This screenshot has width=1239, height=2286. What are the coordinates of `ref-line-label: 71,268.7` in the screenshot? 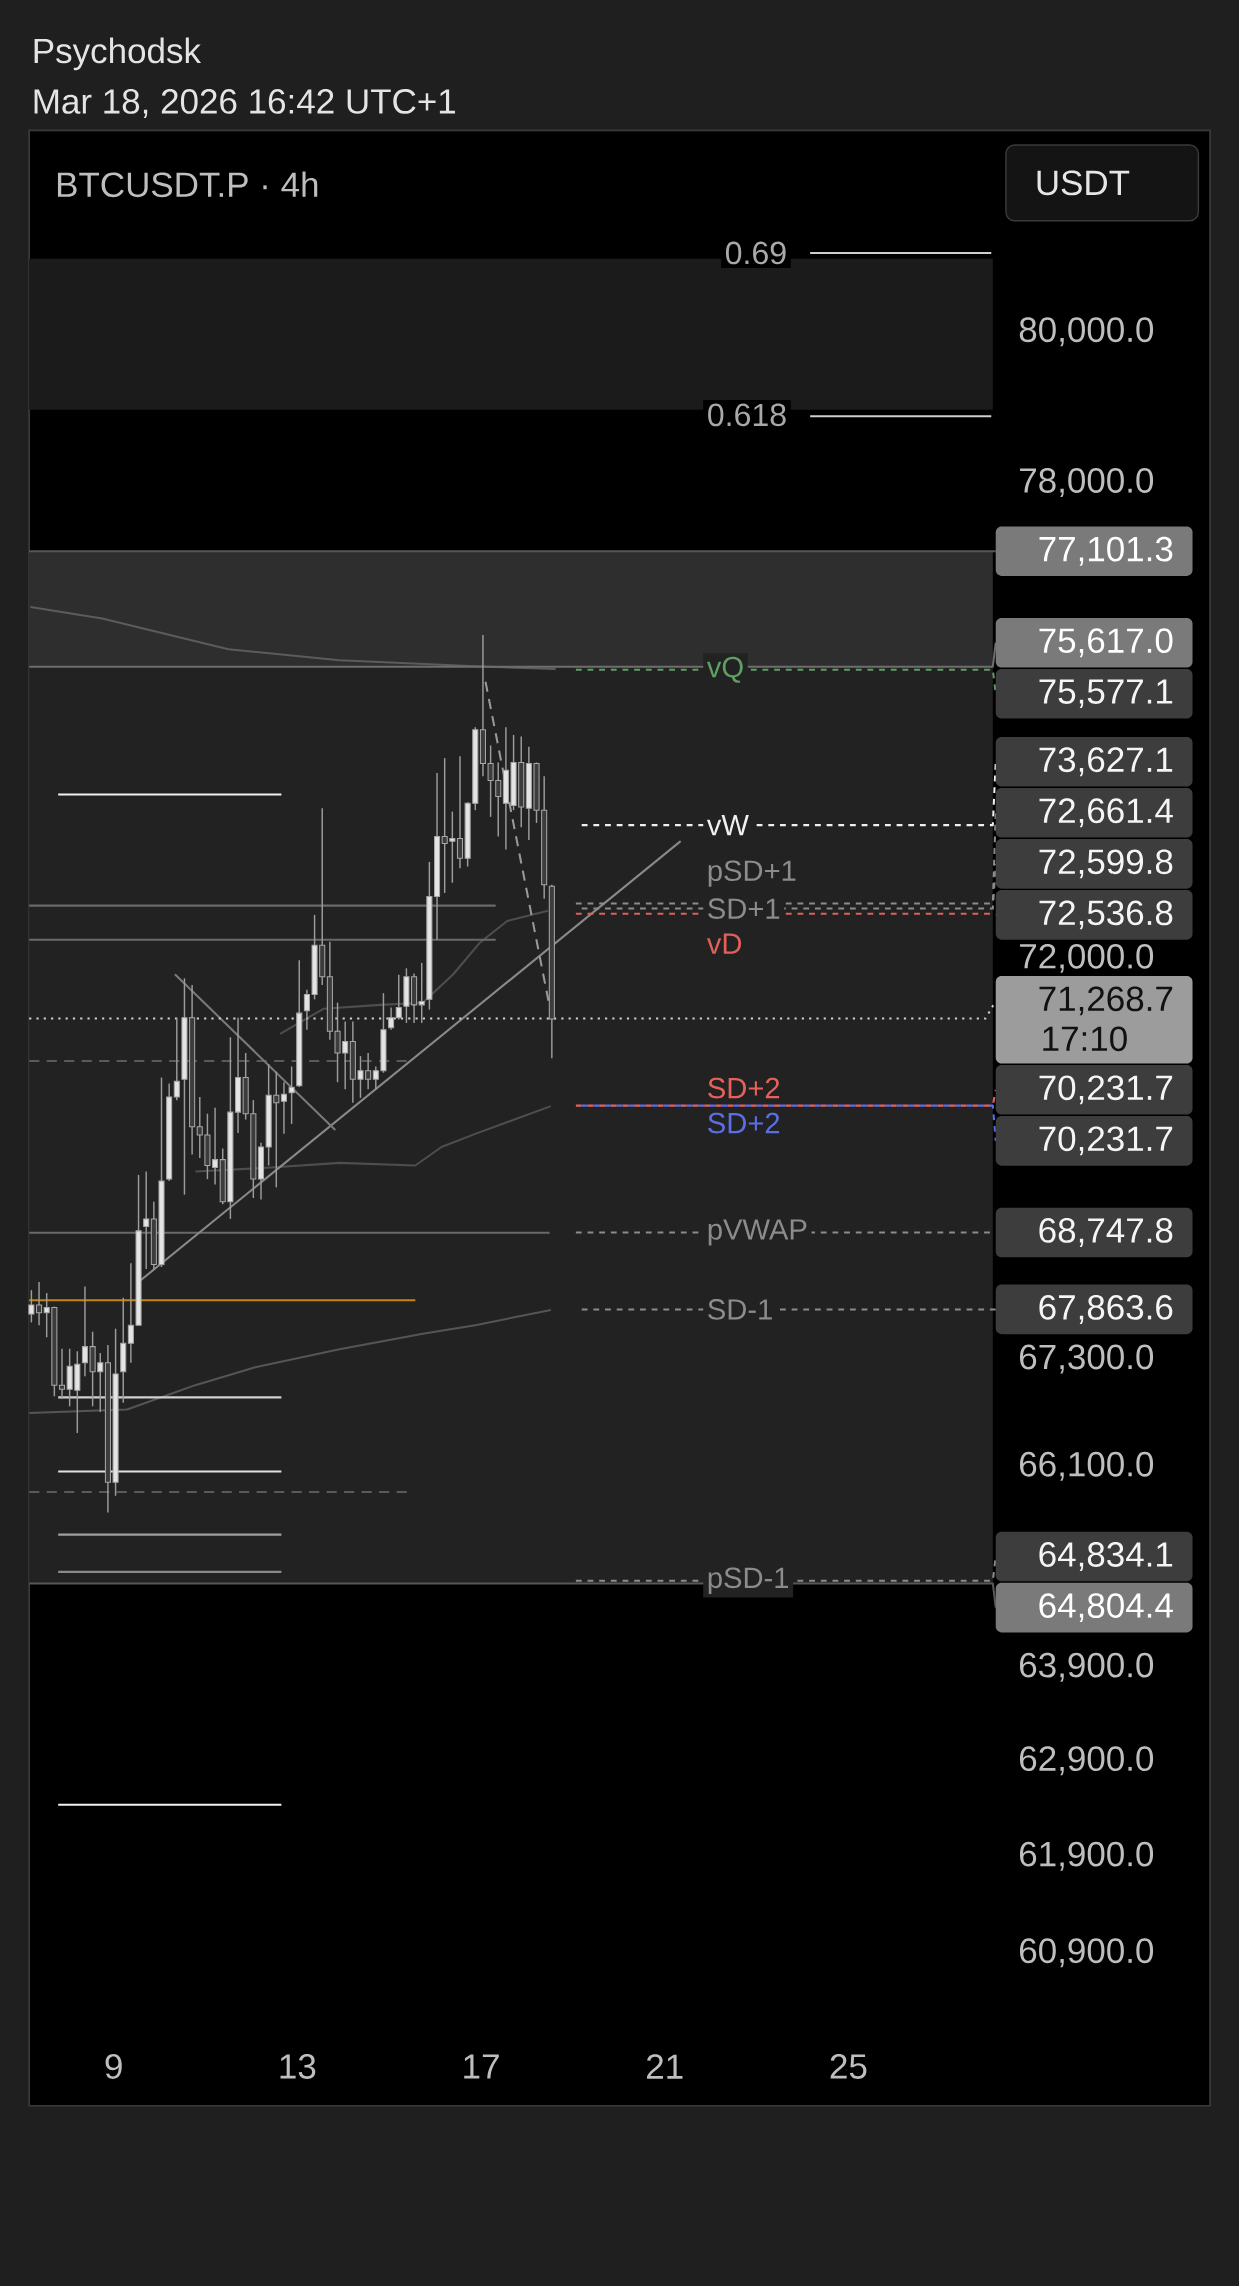 It's located at (1106, 1001).